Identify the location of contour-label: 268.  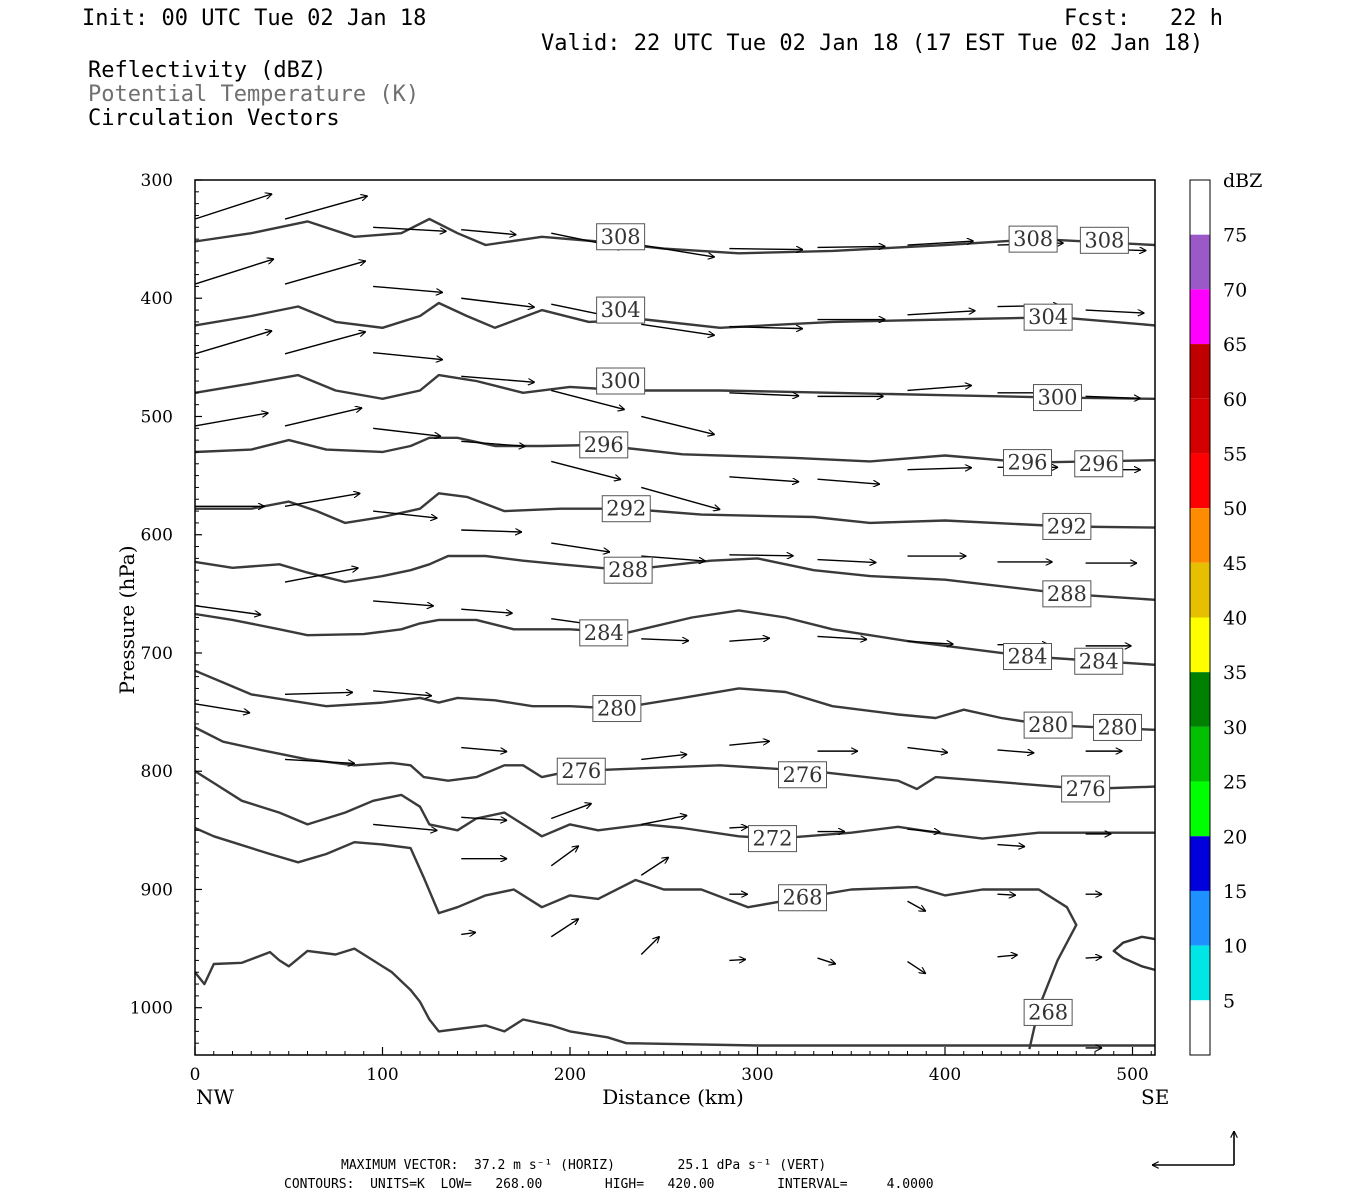
(802, 898).